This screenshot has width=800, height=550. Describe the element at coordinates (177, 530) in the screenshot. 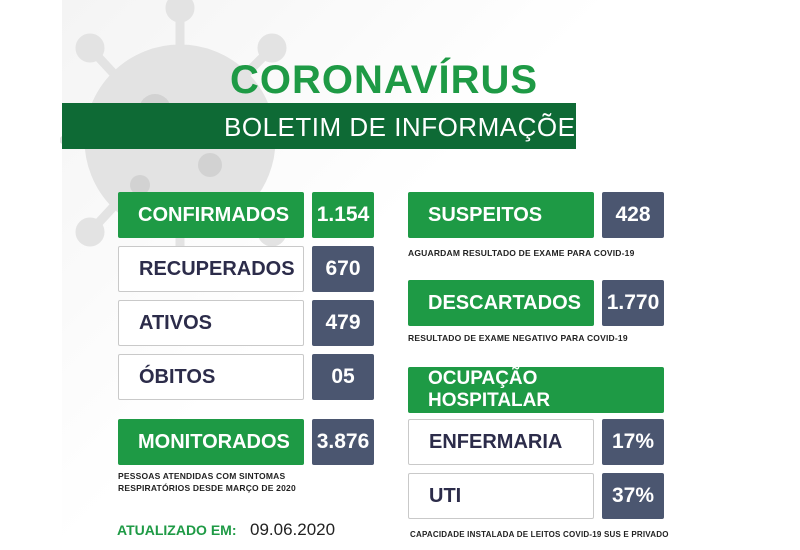

I see `updated-label: ATUALIZADO EM:` at that location.